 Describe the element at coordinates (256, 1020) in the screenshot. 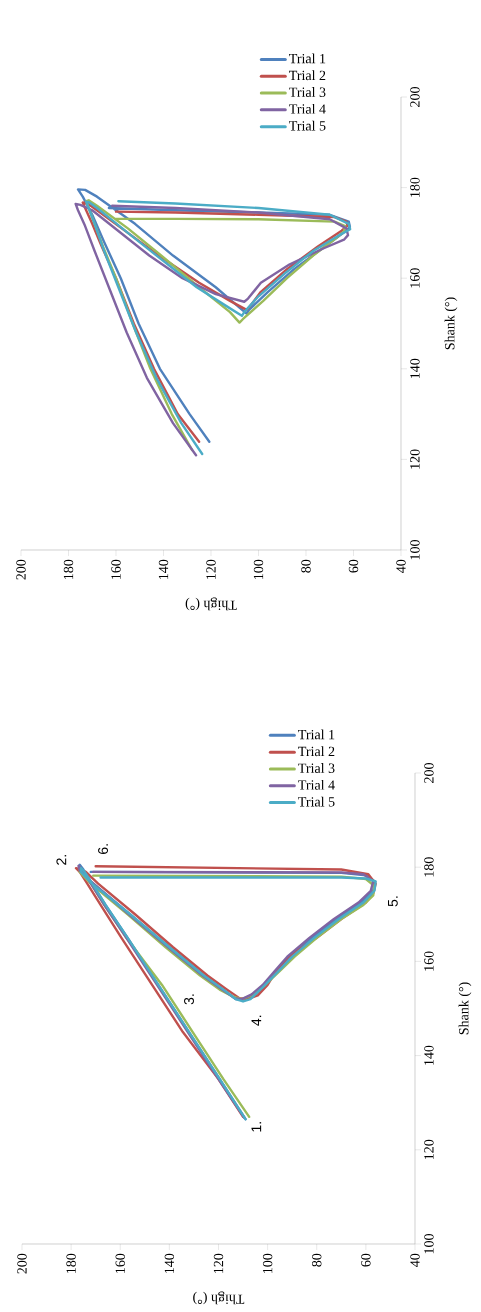

I see `annotation: 4.` at that location.